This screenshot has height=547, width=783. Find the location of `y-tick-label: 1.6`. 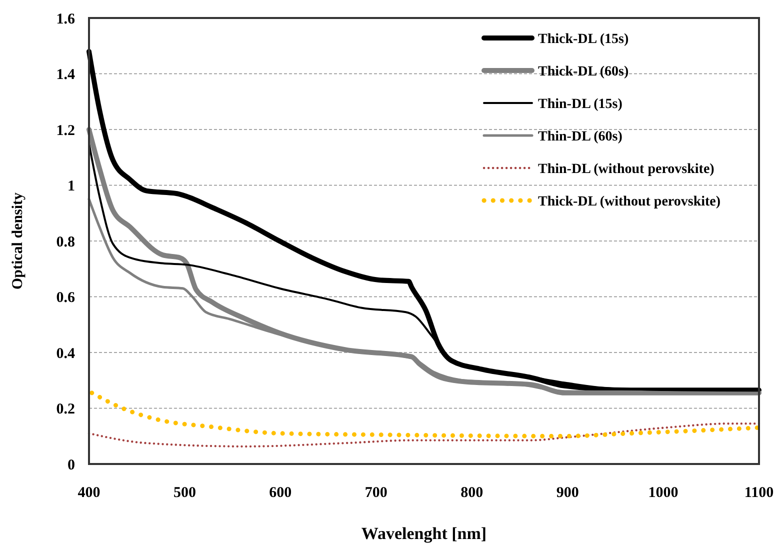

y-tick-label: 1.6 is located at coordinates (66, 19).